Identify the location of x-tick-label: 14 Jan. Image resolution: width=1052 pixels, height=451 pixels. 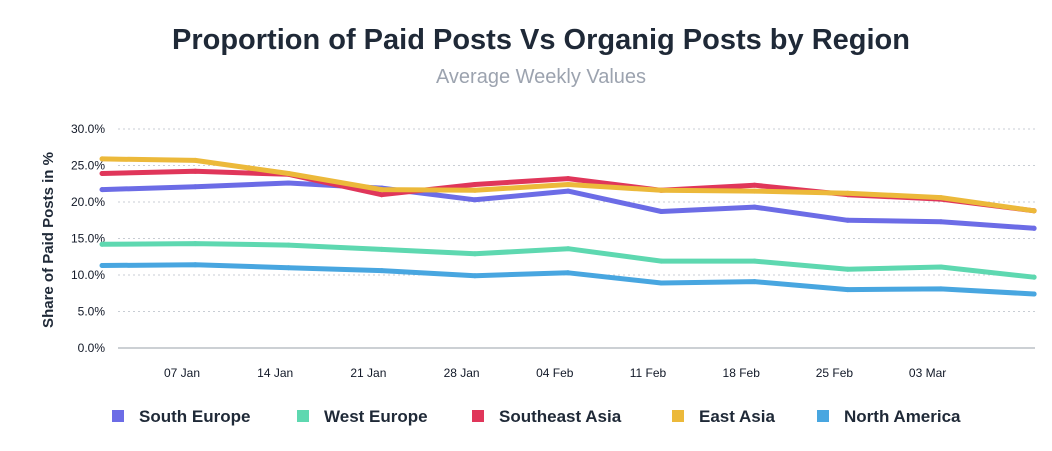
(275, 373).